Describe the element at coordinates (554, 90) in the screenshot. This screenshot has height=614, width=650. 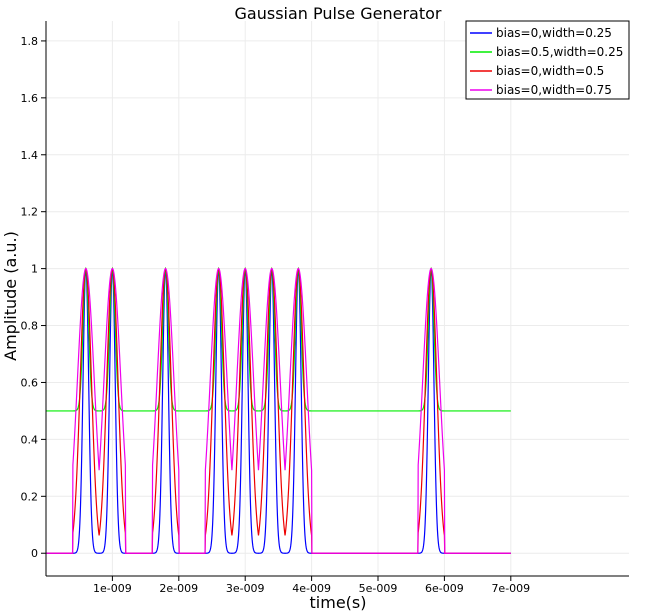
I see `legend-label: bias=0,width=0.75` at that location.